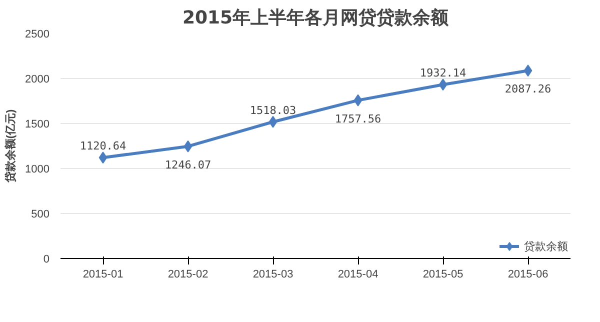  I want to click on data-label: 1246.07, so click(188, 165).